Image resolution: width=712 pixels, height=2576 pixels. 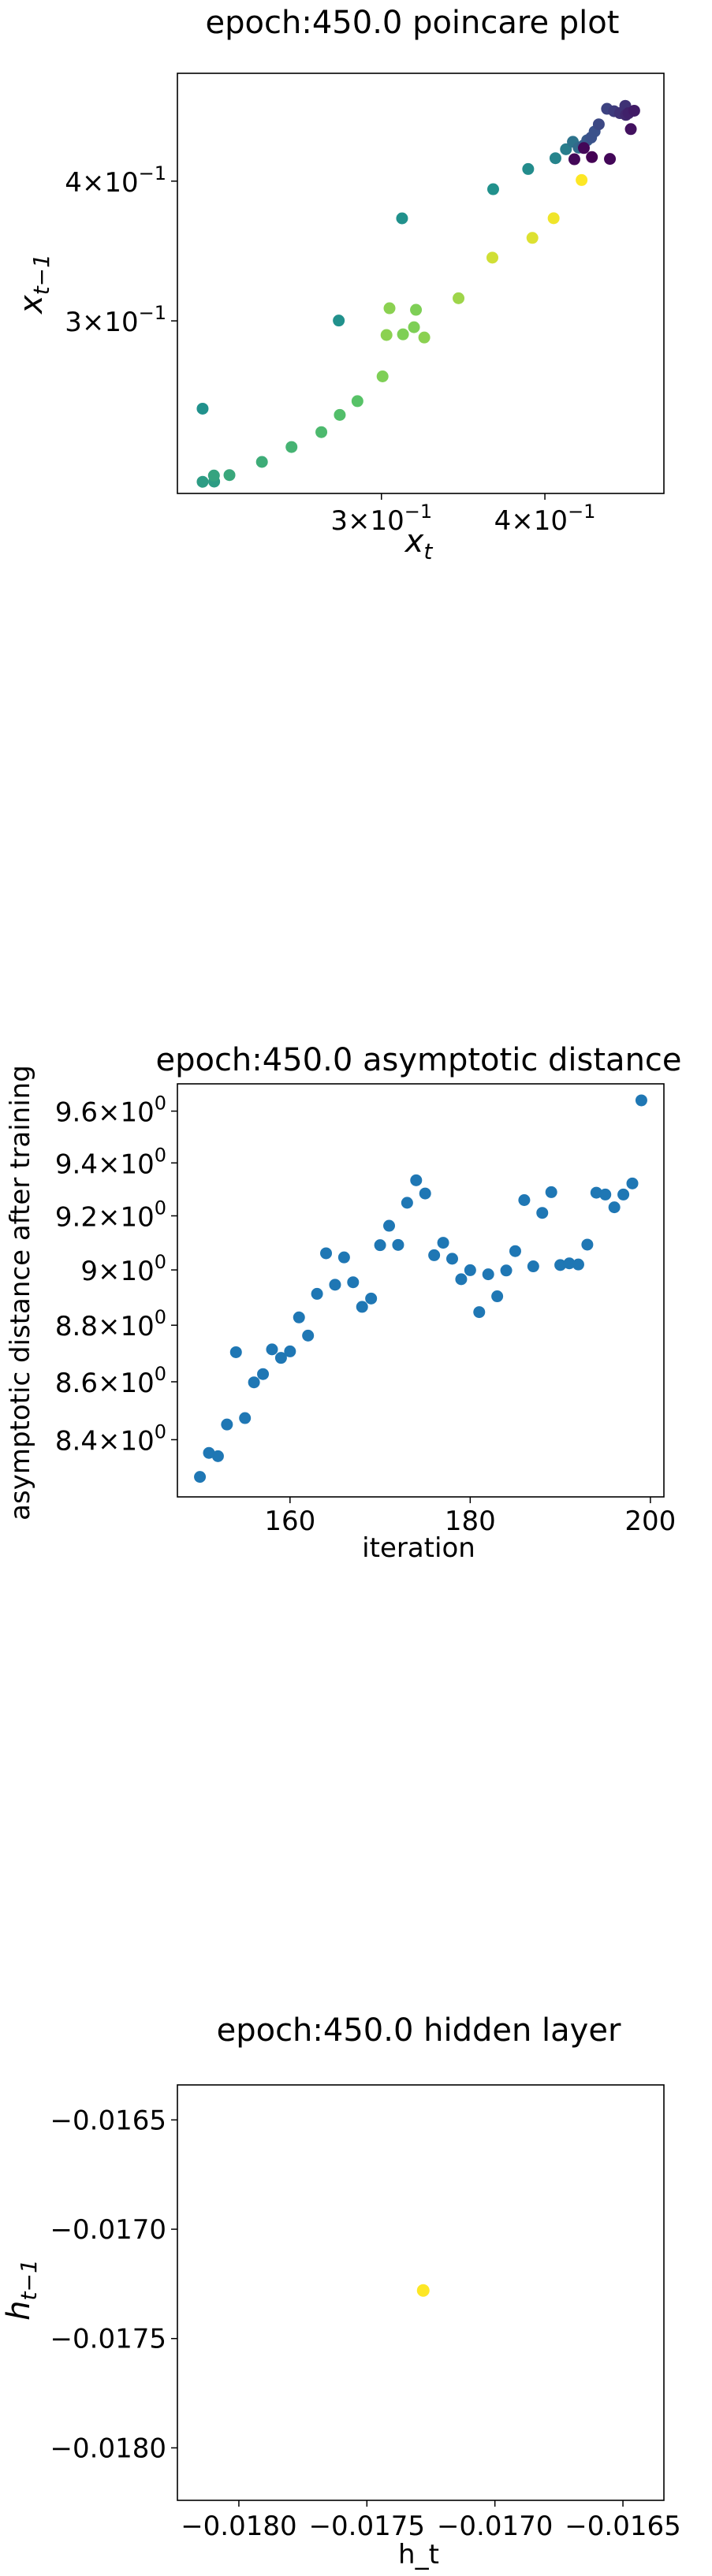 What do you see at coordinates (110, 1111) in the screenshot?
I see `asymptotic-y-tick-label-6: 9.6×100` at bounding box center [110, 1111].